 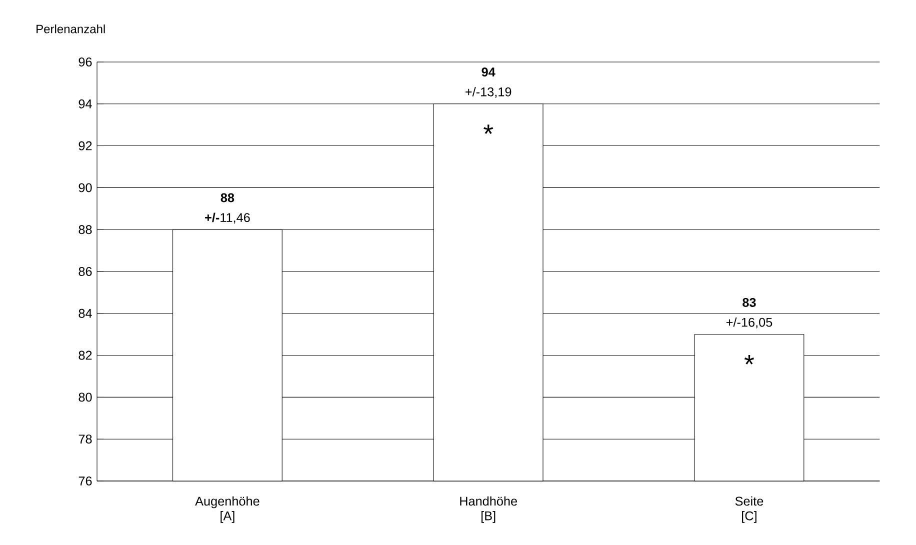 I want to click on y-tick-label: 92, so click(x=85, y=145).